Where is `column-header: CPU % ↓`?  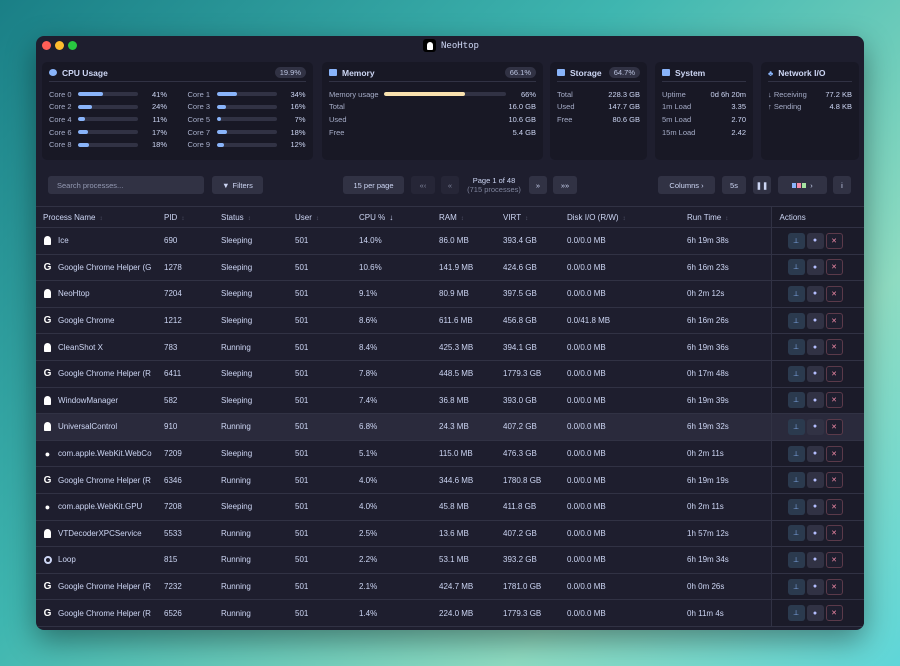 column-header: CPU % ↓ is located at coordinates (399, 217).